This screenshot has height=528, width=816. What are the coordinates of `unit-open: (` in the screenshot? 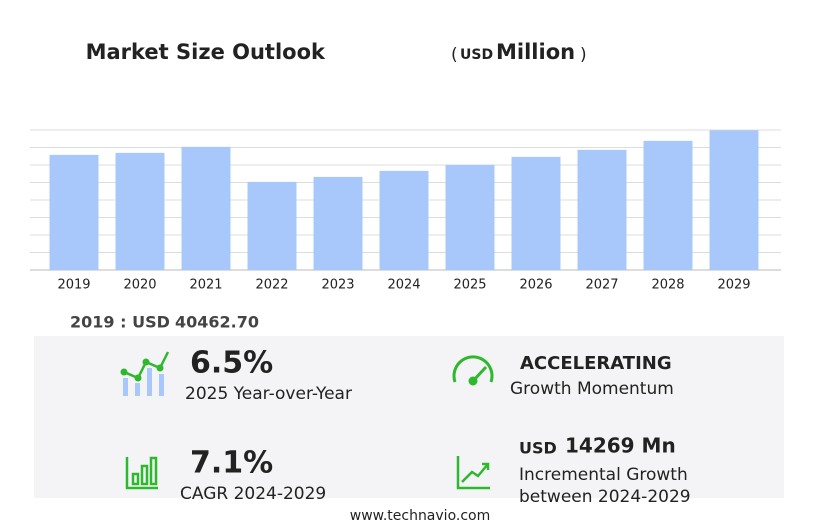 It's located at (454, 55).